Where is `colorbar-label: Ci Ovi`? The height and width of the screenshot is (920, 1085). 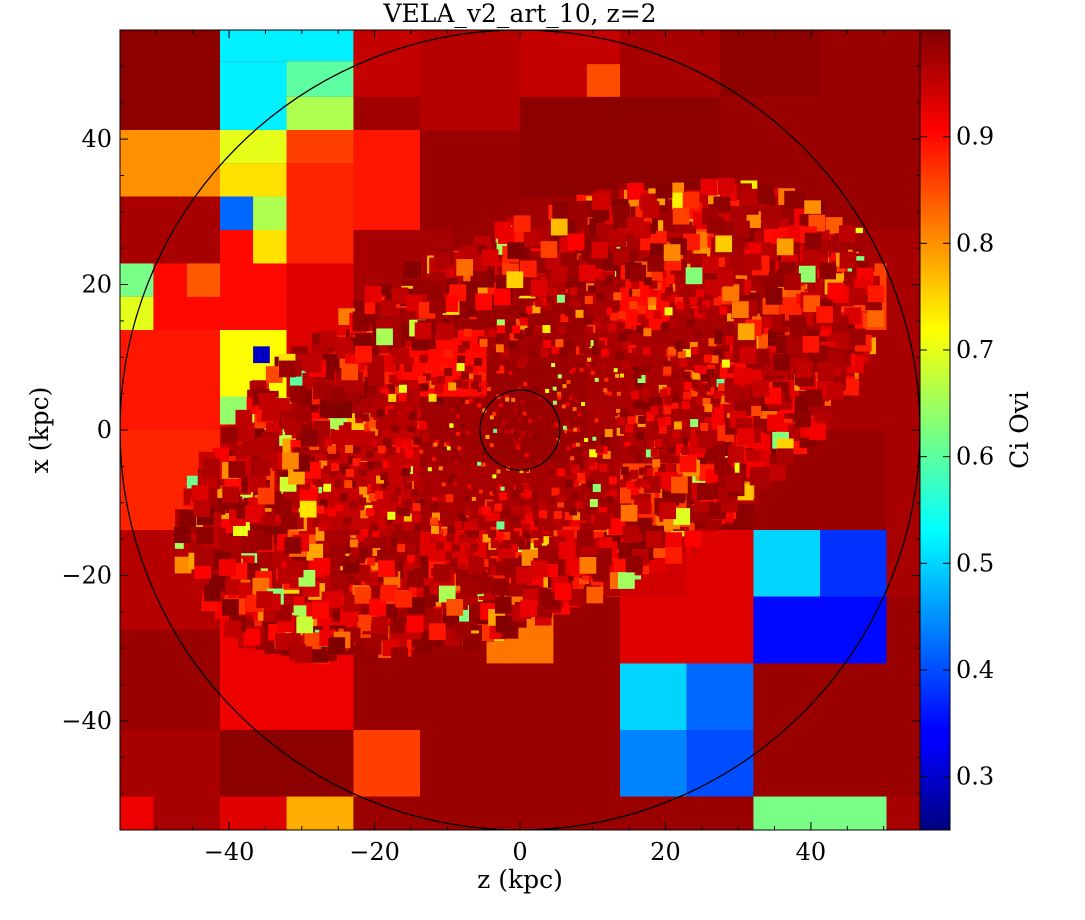
colorbar-label: Ci Ovi is located at coordinates (1019, 430).